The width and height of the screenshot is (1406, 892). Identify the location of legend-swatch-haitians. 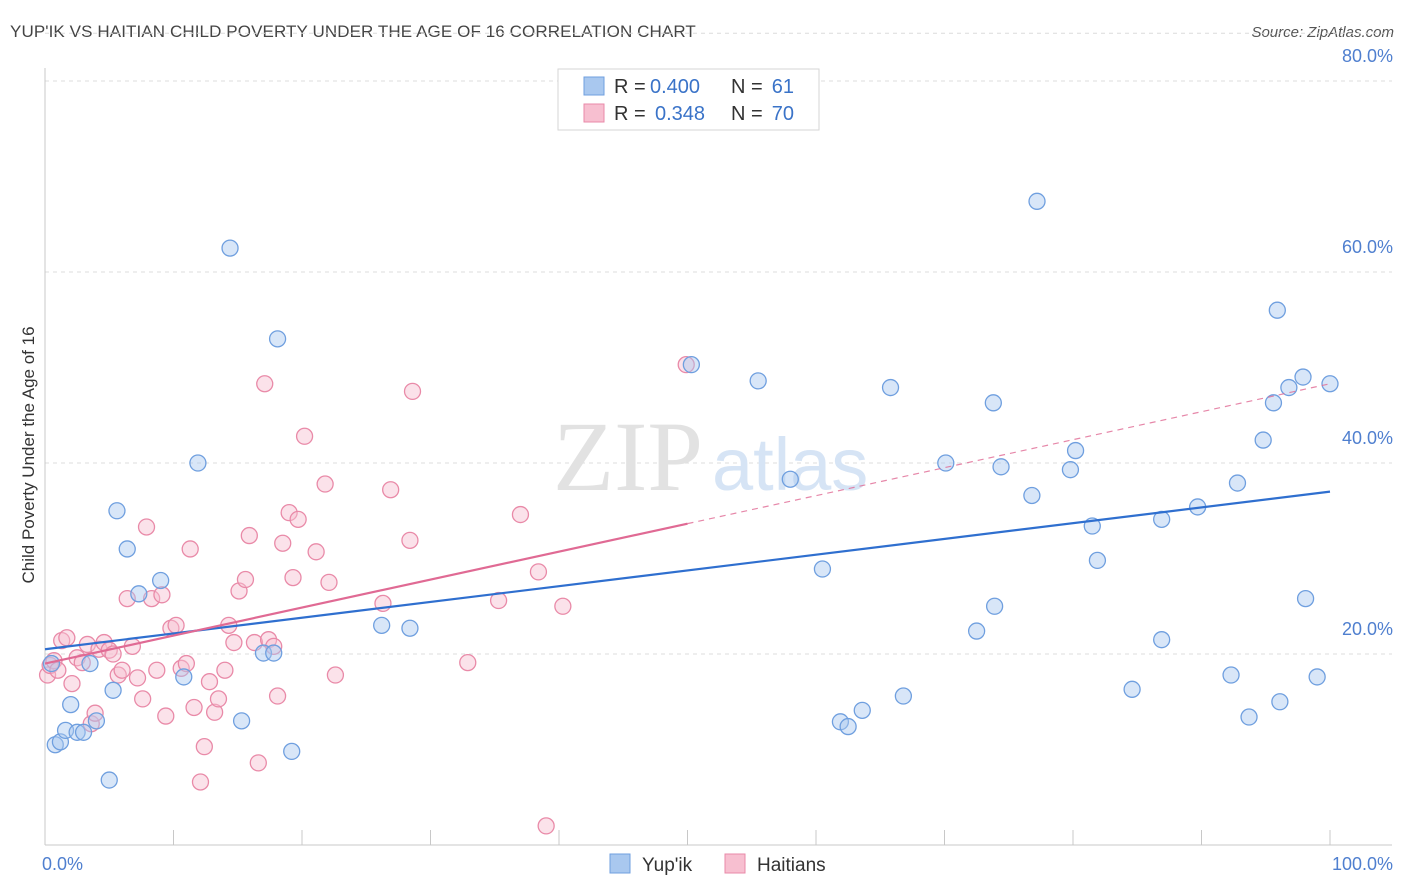
(735, 863).